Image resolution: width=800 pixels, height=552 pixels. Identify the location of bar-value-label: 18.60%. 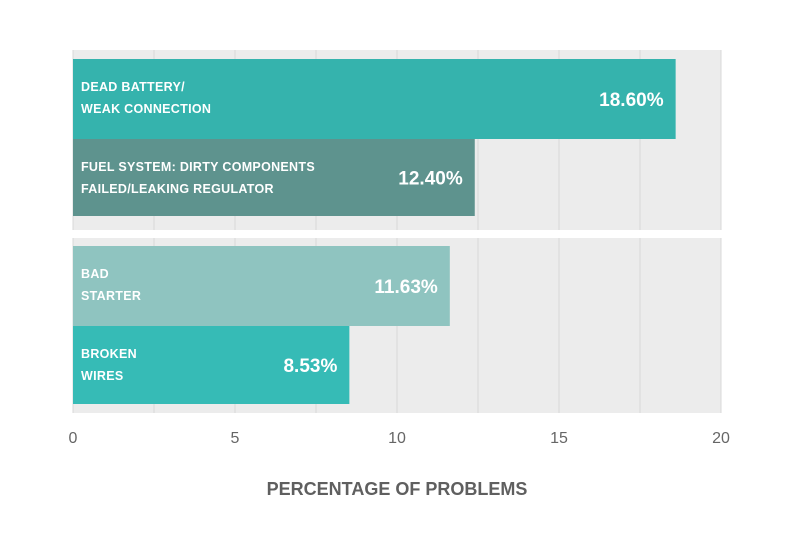
(631, 100).